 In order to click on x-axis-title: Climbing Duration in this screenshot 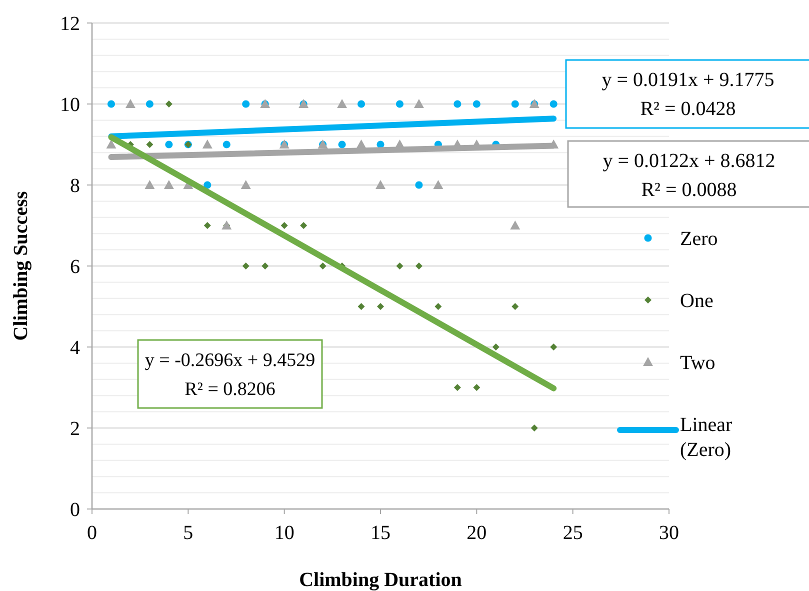, I will do `click(380, 580)`.